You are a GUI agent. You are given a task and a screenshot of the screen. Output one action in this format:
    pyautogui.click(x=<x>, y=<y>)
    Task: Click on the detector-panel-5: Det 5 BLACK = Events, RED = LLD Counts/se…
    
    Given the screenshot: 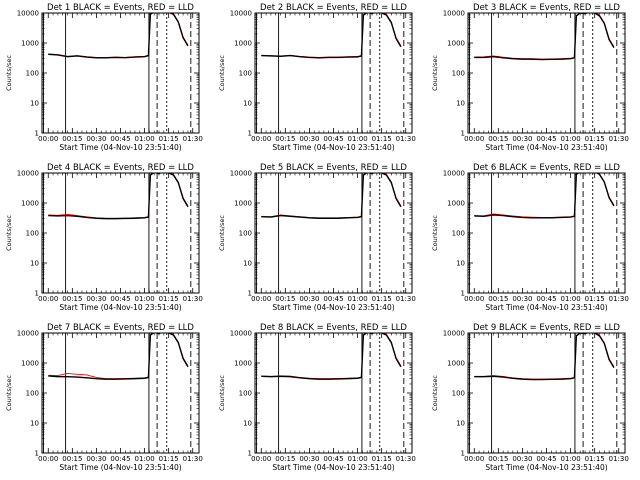 What is the action you would take?
    pyautogui.click(x=317, y=237)
    